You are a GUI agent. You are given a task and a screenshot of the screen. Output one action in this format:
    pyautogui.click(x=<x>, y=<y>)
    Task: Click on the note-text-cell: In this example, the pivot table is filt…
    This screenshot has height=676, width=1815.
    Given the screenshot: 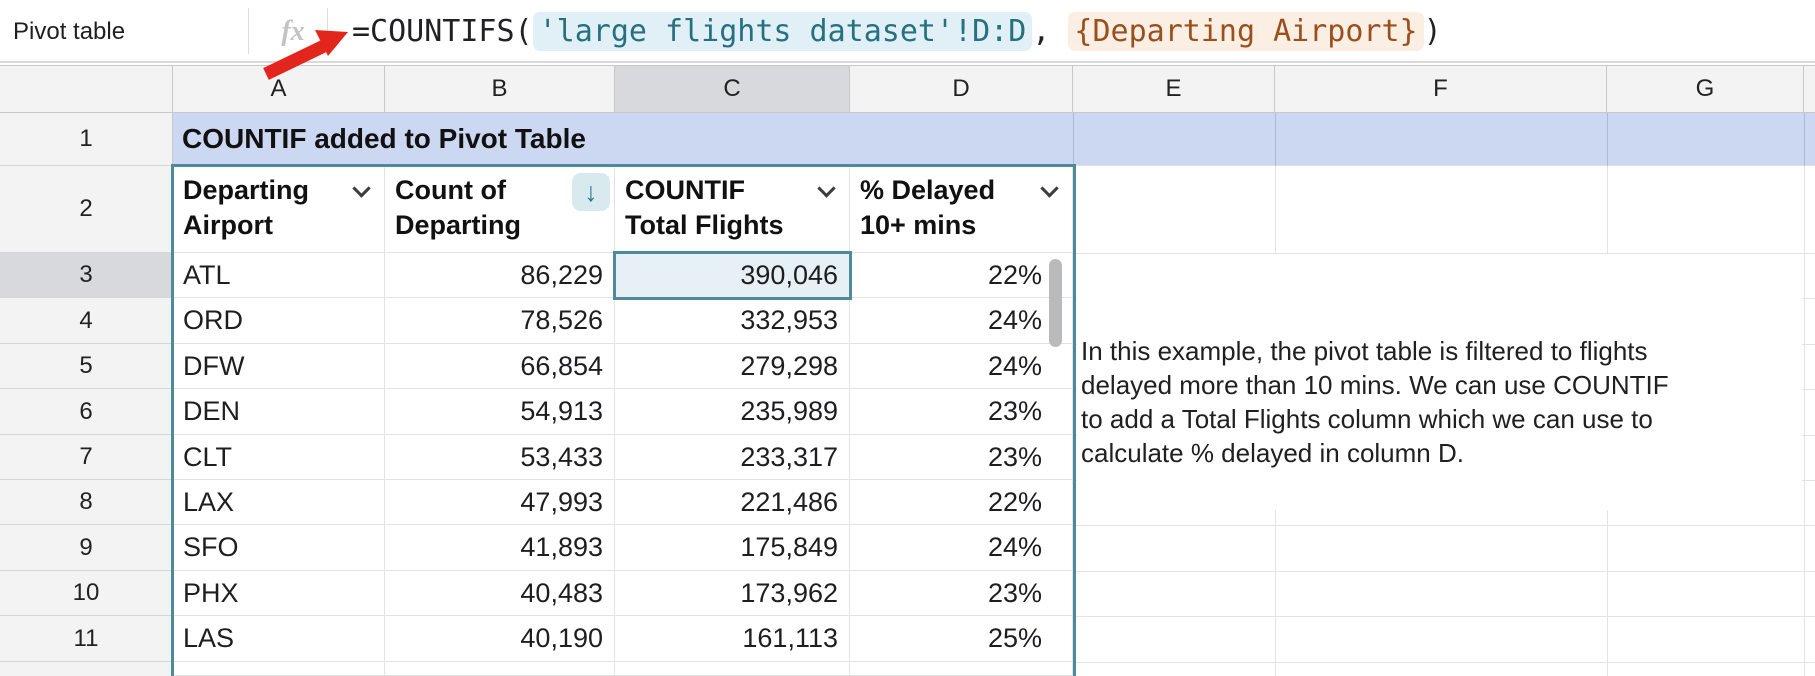 What is the action you would take?
    pyautogui.click(x=1441, y=402)
    